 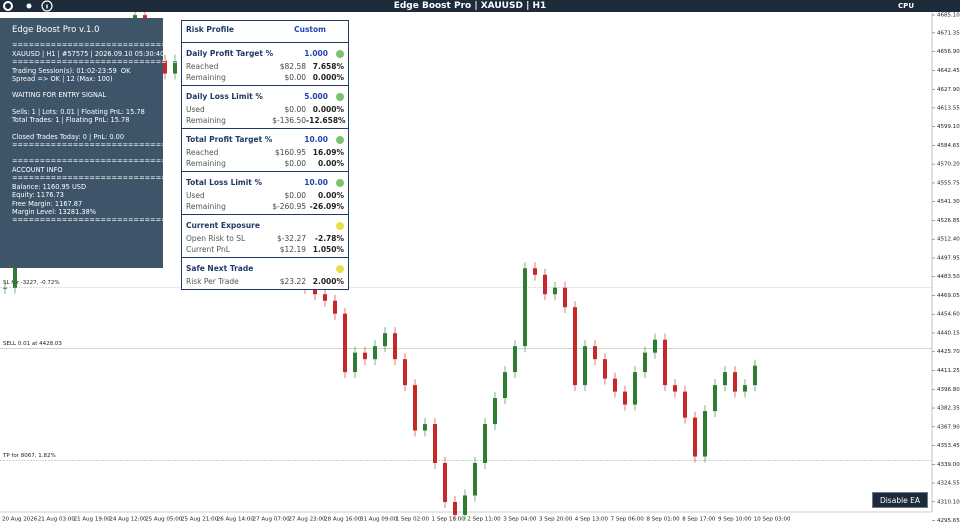 What do you see at coordinates (663, 520) in the screenshot?
I see `time-label: 8 Sep 01:00` at bounding box center [663, 520].